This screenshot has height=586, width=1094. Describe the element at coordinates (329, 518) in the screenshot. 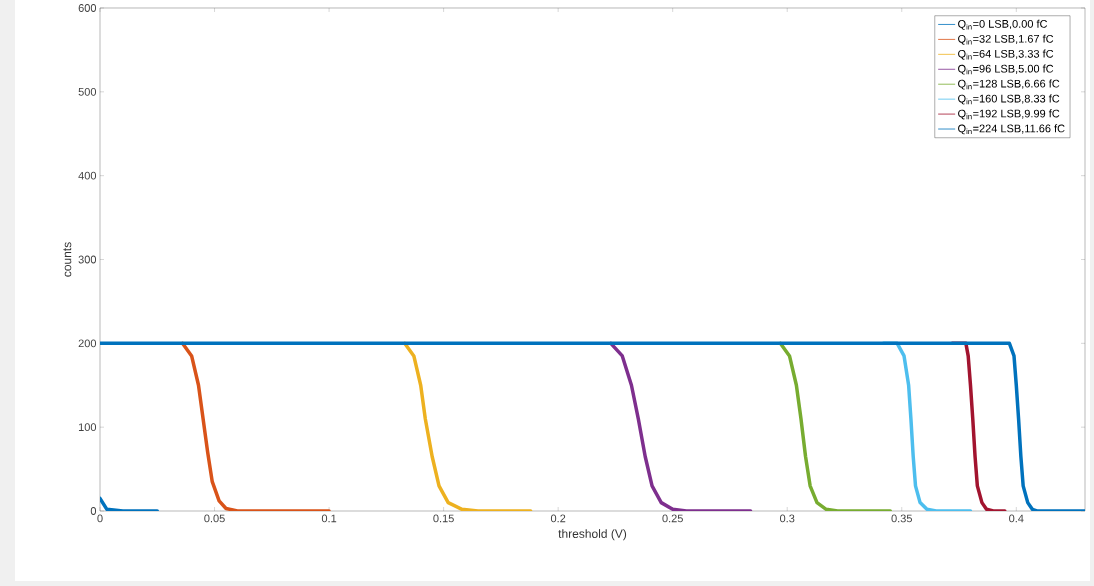

I see `x-tick-label: 0.1` at that location.